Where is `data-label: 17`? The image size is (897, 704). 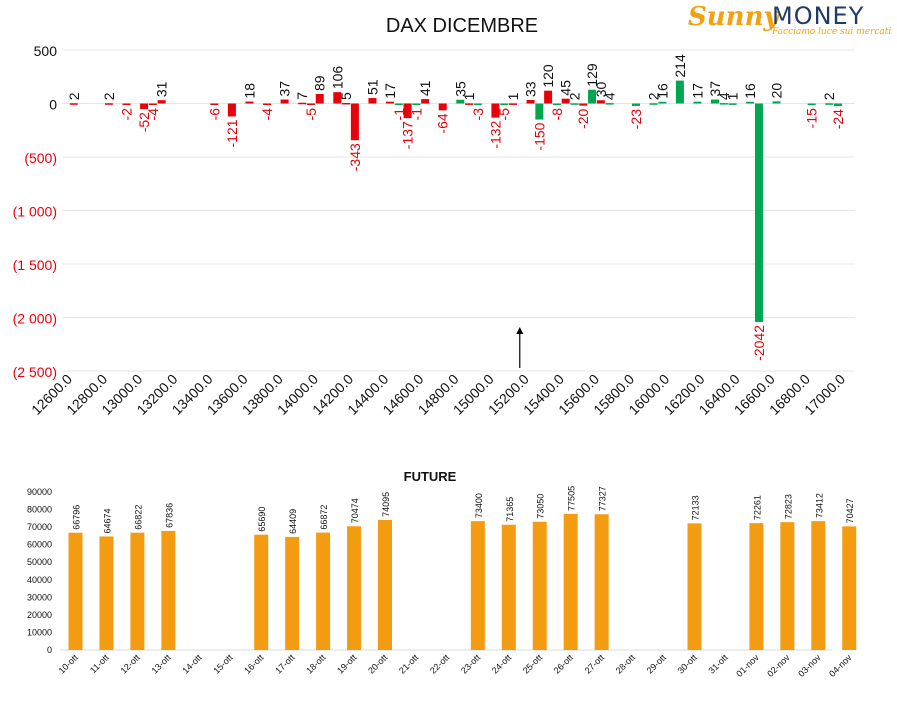 data-label: 17 is located at coordinates (697, 91).